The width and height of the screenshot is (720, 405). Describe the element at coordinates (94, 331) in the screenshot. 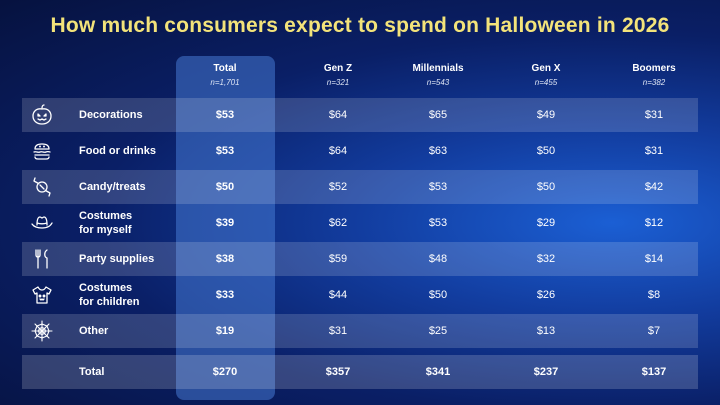

I see `row-label: Other` at that location.